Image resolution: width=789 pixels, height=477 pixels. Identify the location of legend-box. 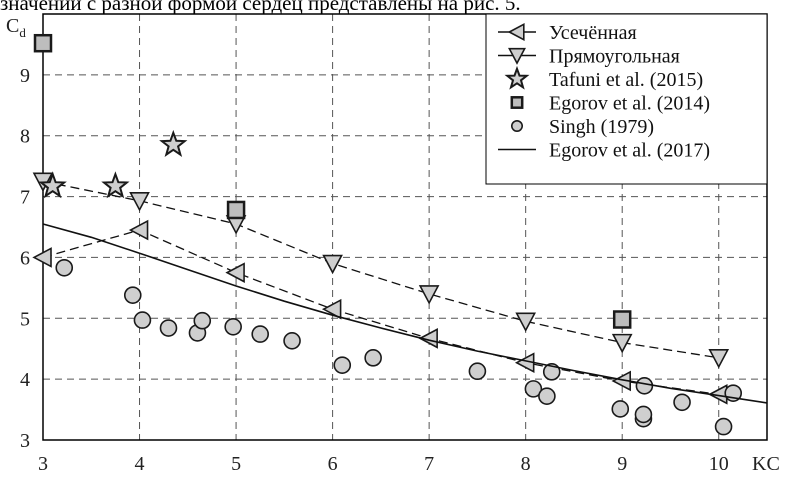
(626, 99).